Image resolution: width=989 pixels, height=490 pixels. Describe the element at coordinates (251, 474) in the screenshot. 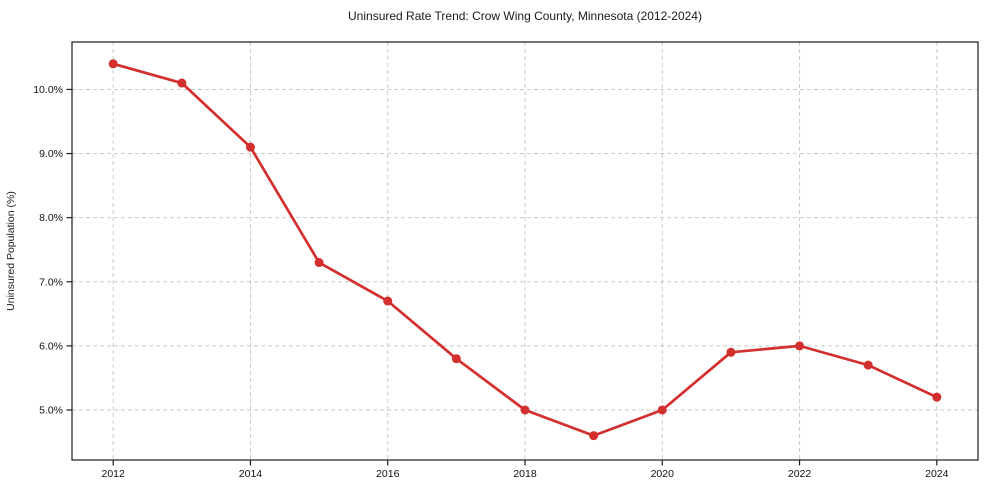

I see `x-tick-label: 2014` at that location.